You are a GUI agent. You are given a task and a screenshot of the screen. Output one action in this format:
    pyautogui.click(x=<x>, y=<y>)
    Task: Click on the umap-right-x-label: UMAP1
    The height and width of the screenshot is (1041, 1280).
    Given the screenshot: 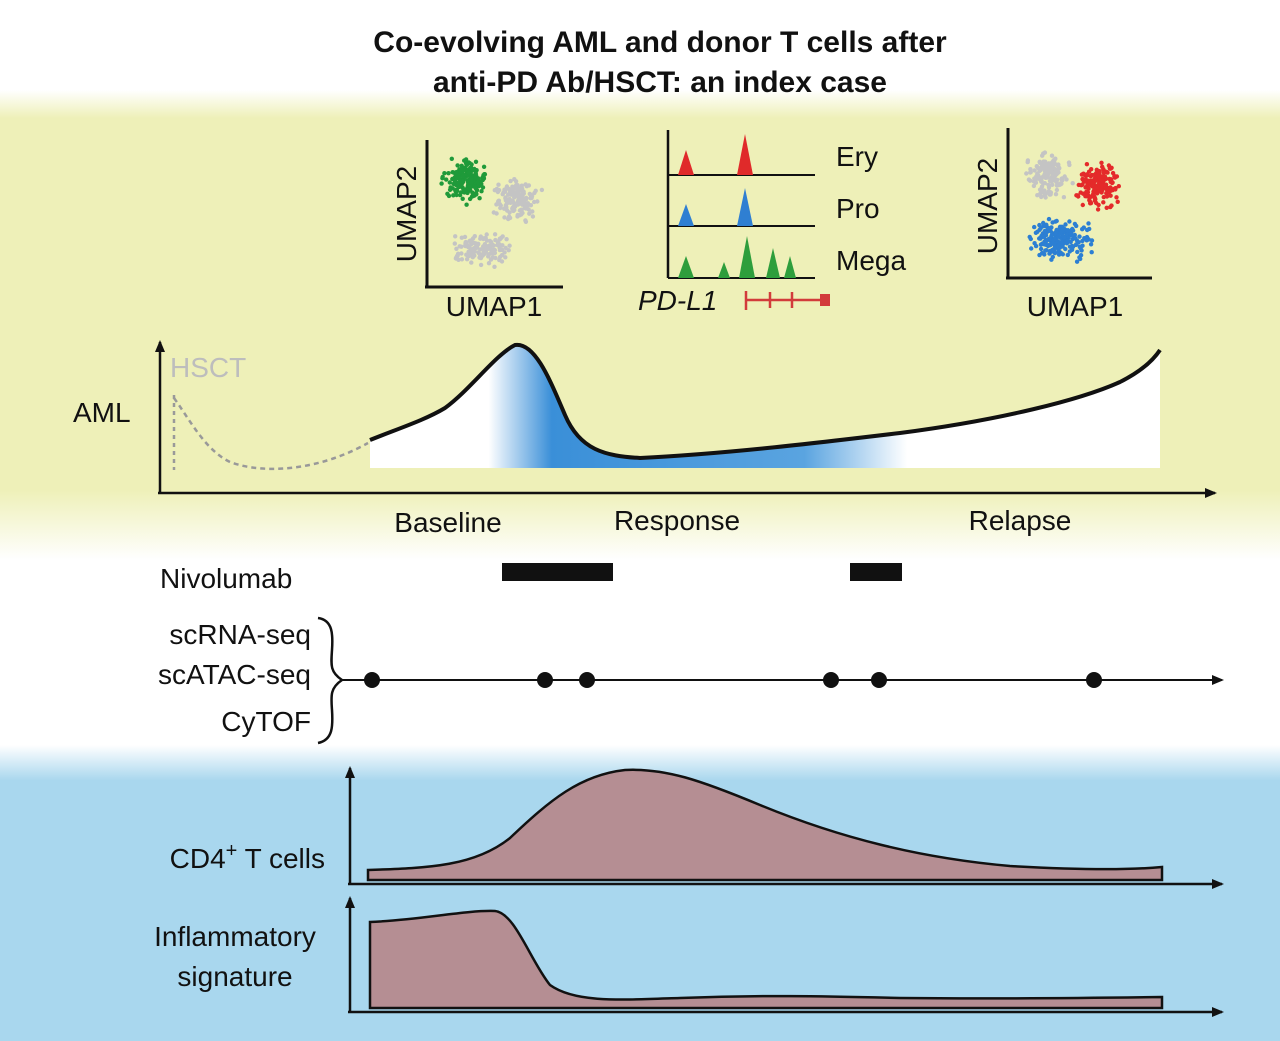 What is the action you would take?
    pyautogui.click(x=1075, y=306)
    